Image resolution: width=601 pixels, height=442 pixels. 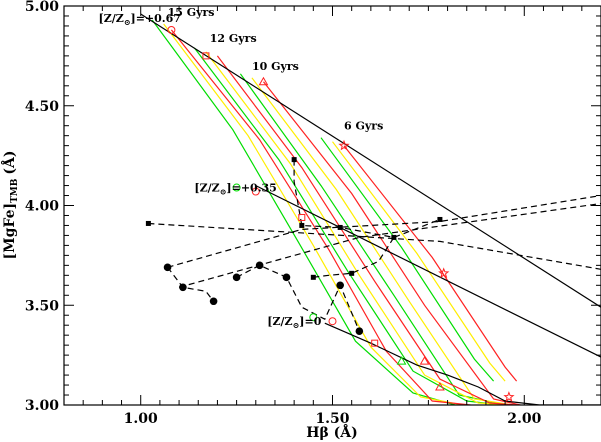 What do you see at coordinates (141, 419) in the screenshot?
I see `x-tick-label-0: 1.00` at bounding box center [141, 419].